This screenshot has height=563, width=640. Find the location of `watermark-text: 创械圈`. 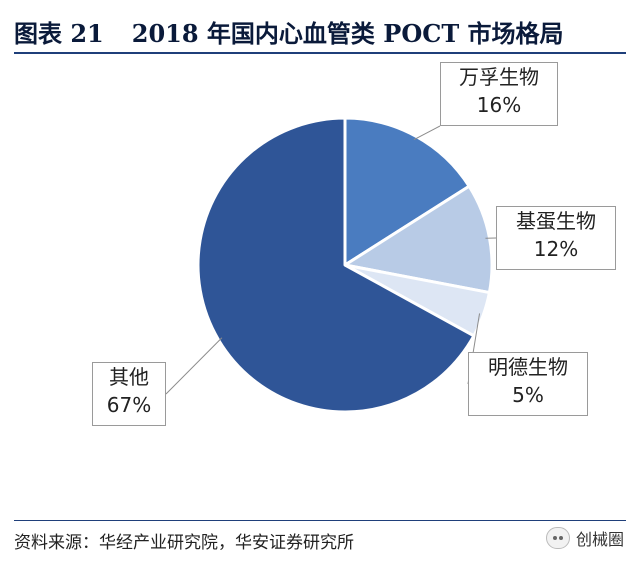

watermark-text: 创械圈 is located at coordinates (599, 539).